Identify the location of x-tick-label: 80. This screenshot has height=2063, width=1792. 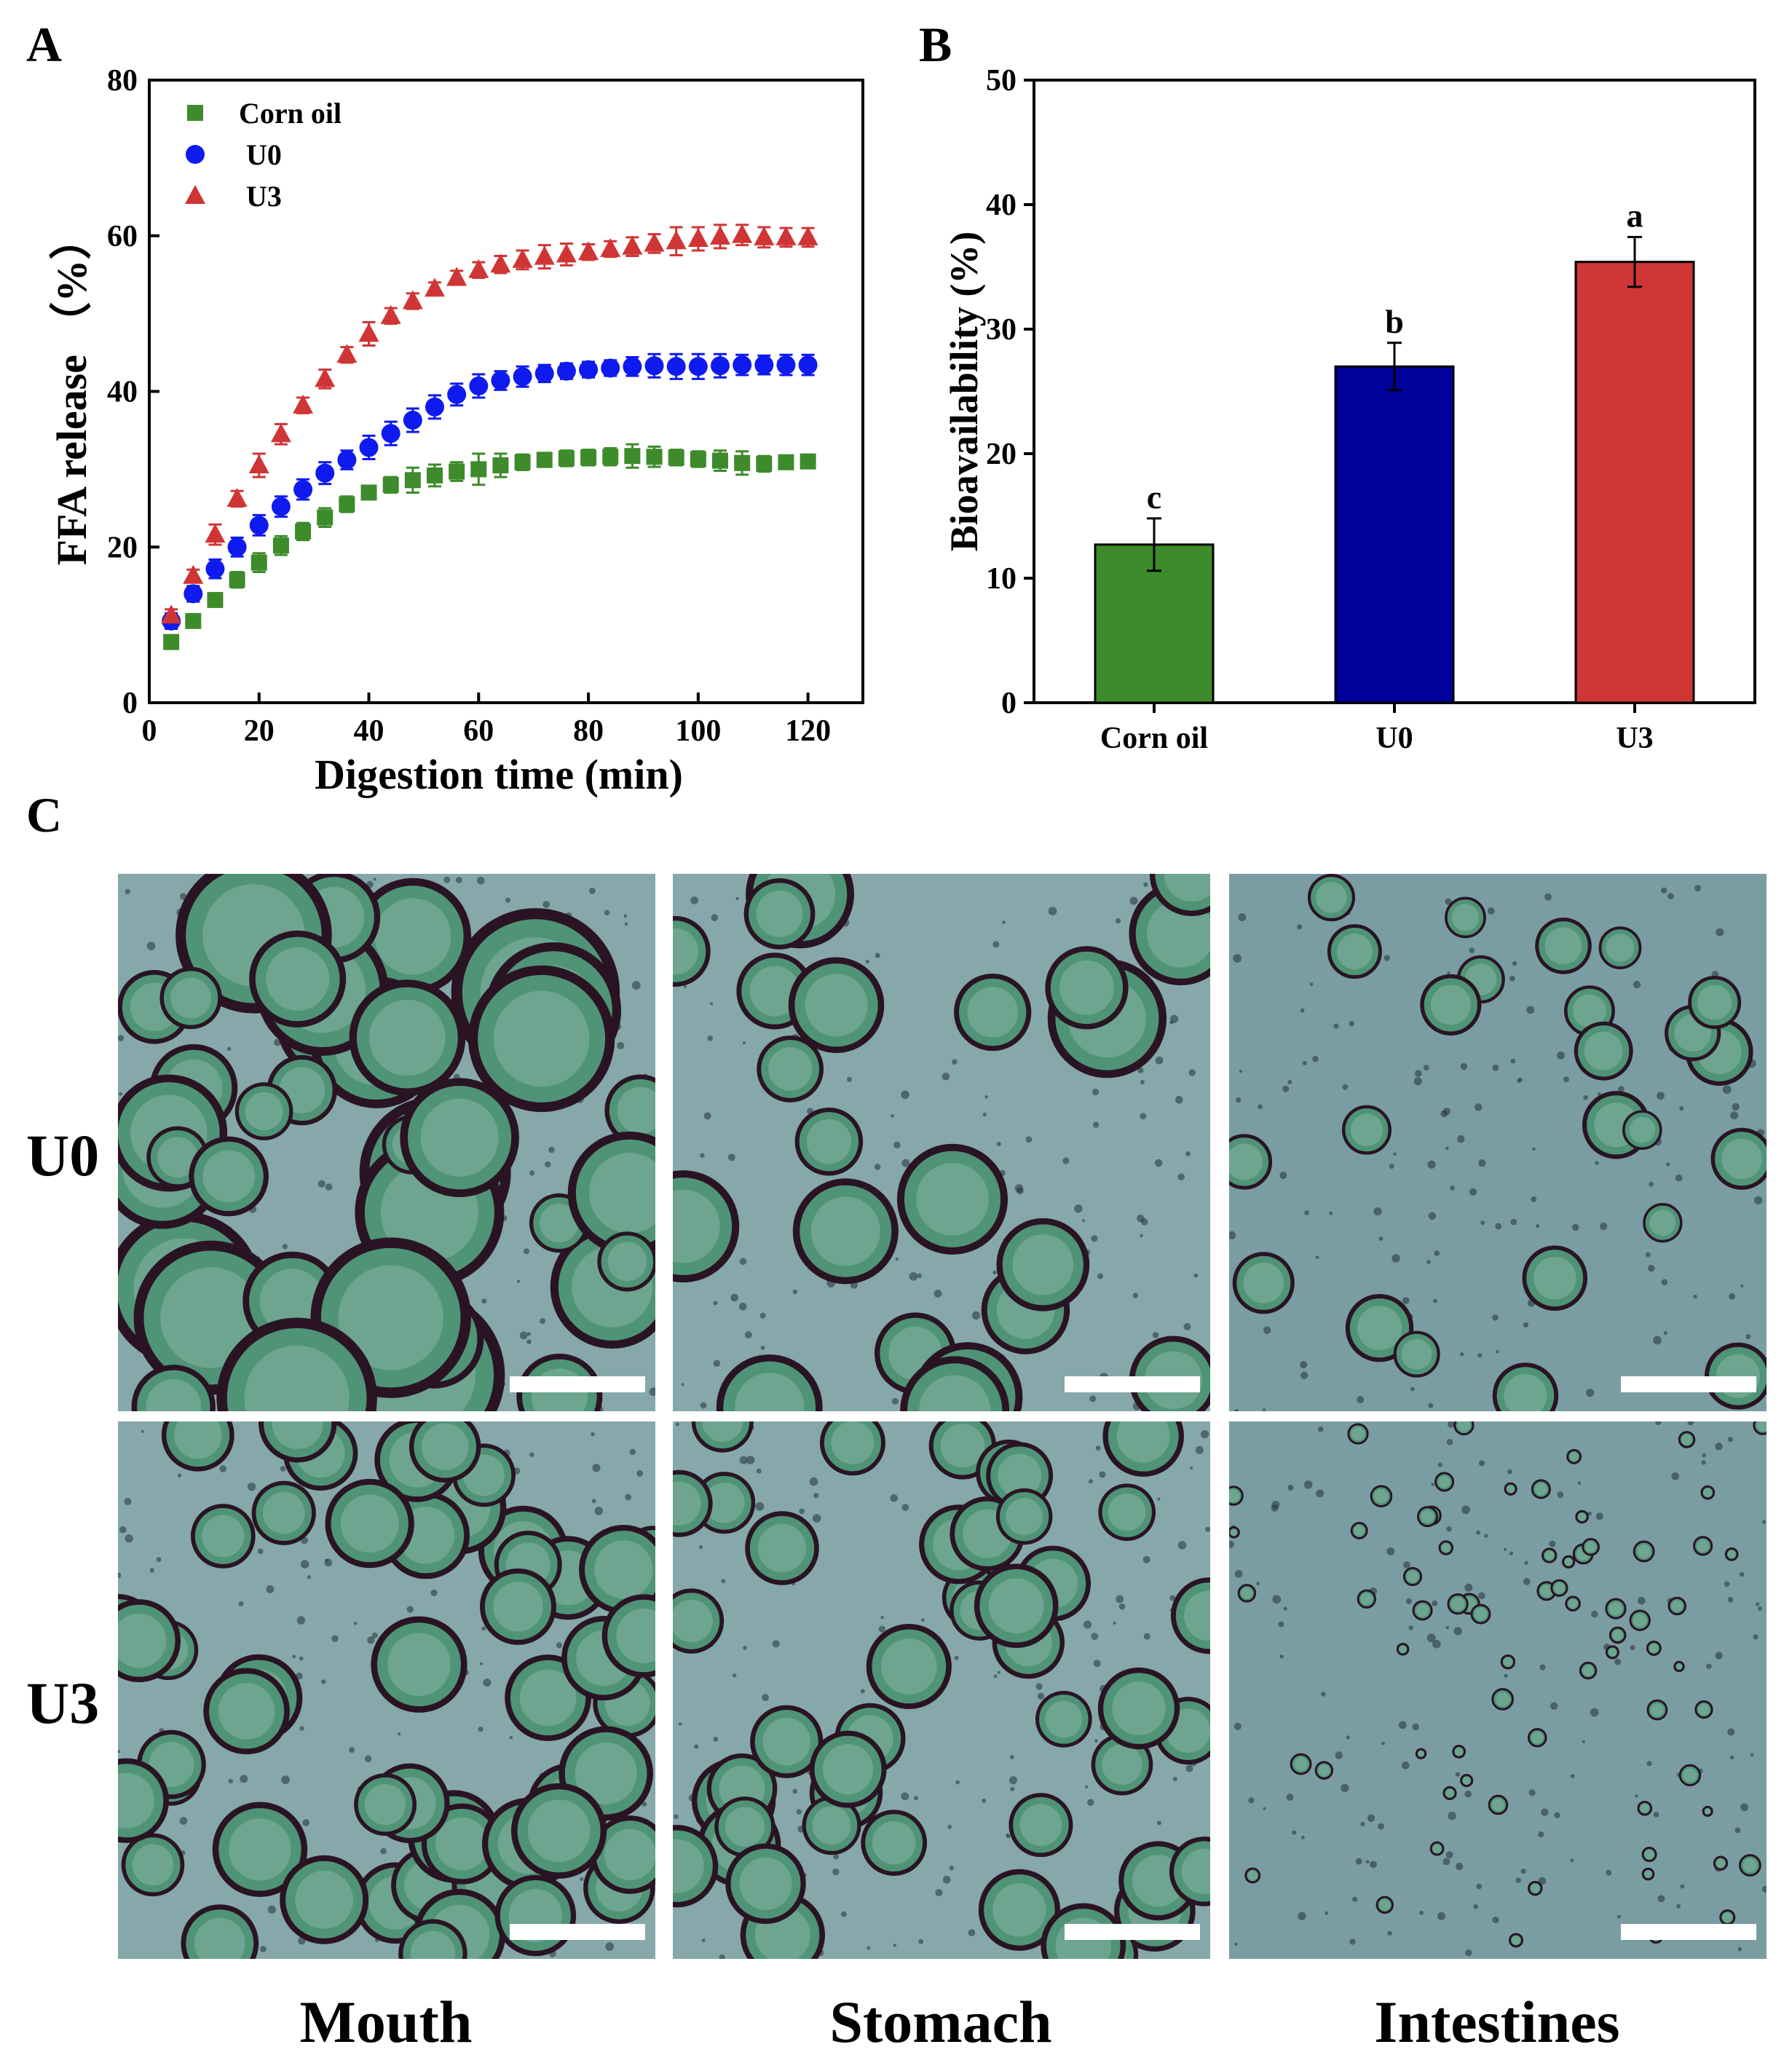
(588, 731).